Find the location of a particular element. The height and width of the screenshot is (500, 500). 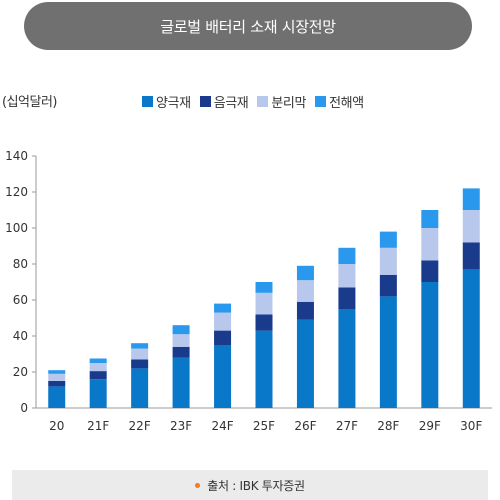

legend-label-electrolyte: 전해액 is located at coordinates (346, 103).